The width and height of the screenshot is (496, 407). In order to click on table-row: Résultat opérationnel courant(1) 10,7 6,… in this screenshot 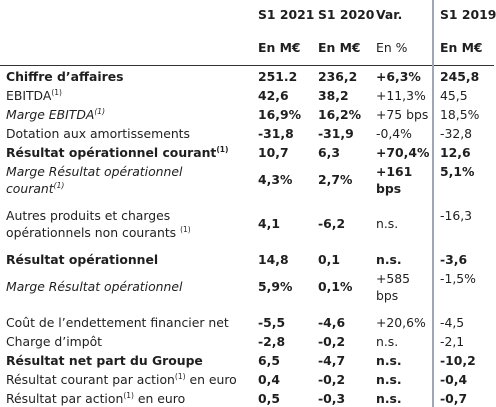, I will do `click(247, 151)`.